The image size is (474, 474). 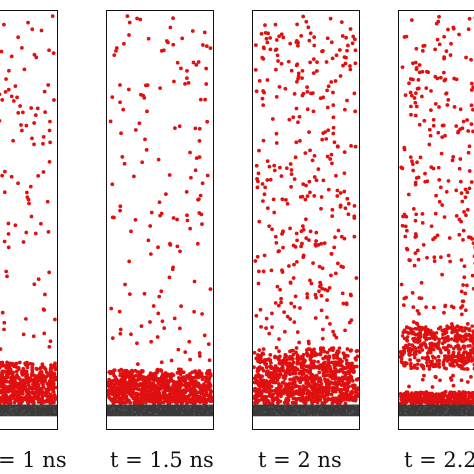 What do you see at coordinates (436, 215) in the screenshot?
I see `particle-field` at bounding box center [436, 215].